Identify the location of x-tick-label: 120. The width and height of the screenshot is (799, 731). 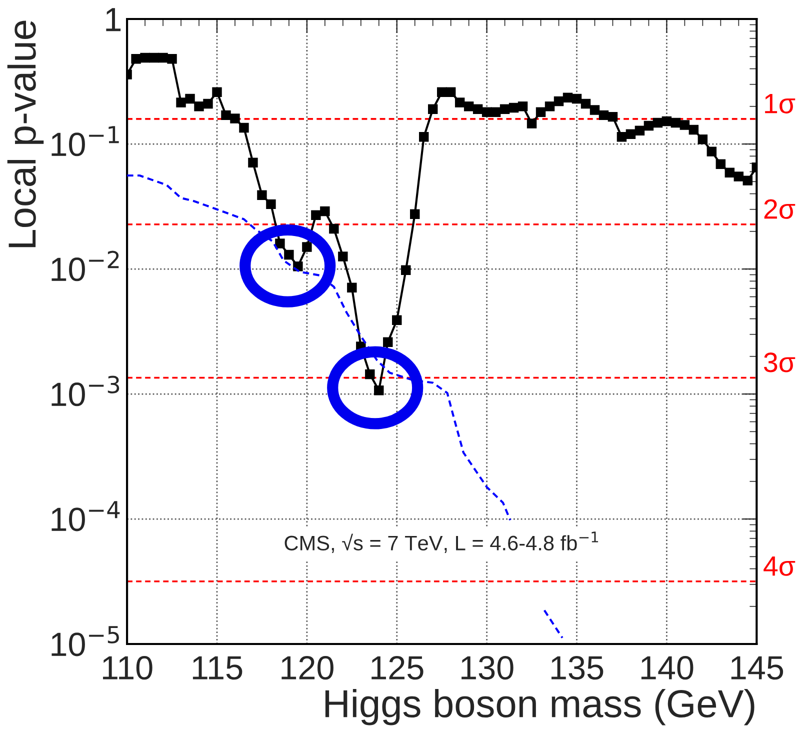
(308, 668).